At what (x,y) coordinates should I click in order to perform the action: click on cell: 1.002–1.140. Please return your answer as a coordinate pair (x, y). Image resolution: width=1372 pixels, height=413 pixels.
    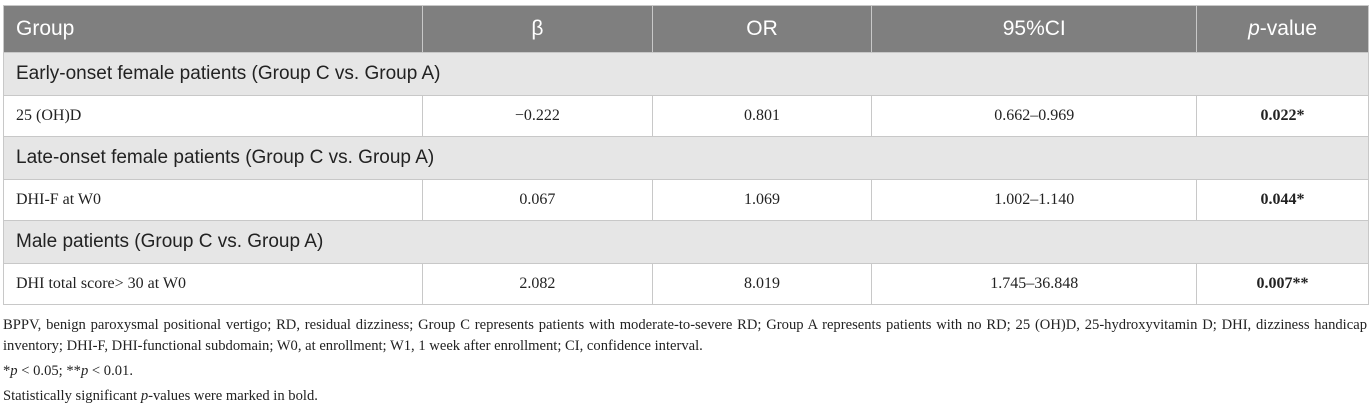
    Looking at the image, I should click on (1034, 200).